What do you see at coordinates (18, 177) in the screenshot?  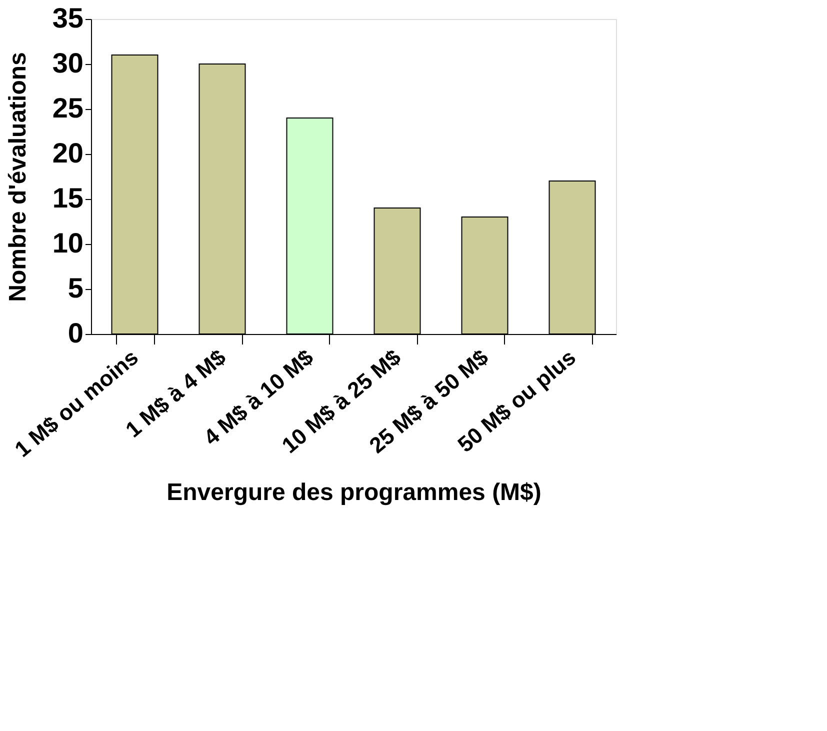 I see `y-axis-title: Nombre d'évaluations` at bounding box center [18, 177].